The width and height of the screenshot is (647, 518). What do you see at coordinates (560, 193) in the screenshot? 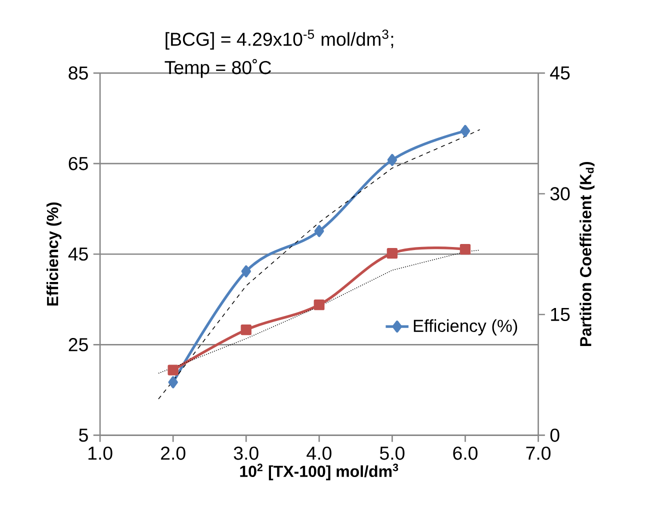
I see `y2-tick-label: 30` at bounding box center [560, 193].